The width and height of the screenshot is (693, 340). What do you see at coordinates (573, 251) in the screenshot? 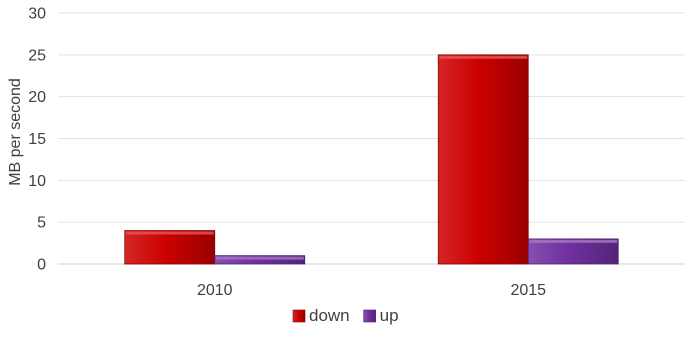
I see `bar-up-2015` at bounding box center [573, 251].